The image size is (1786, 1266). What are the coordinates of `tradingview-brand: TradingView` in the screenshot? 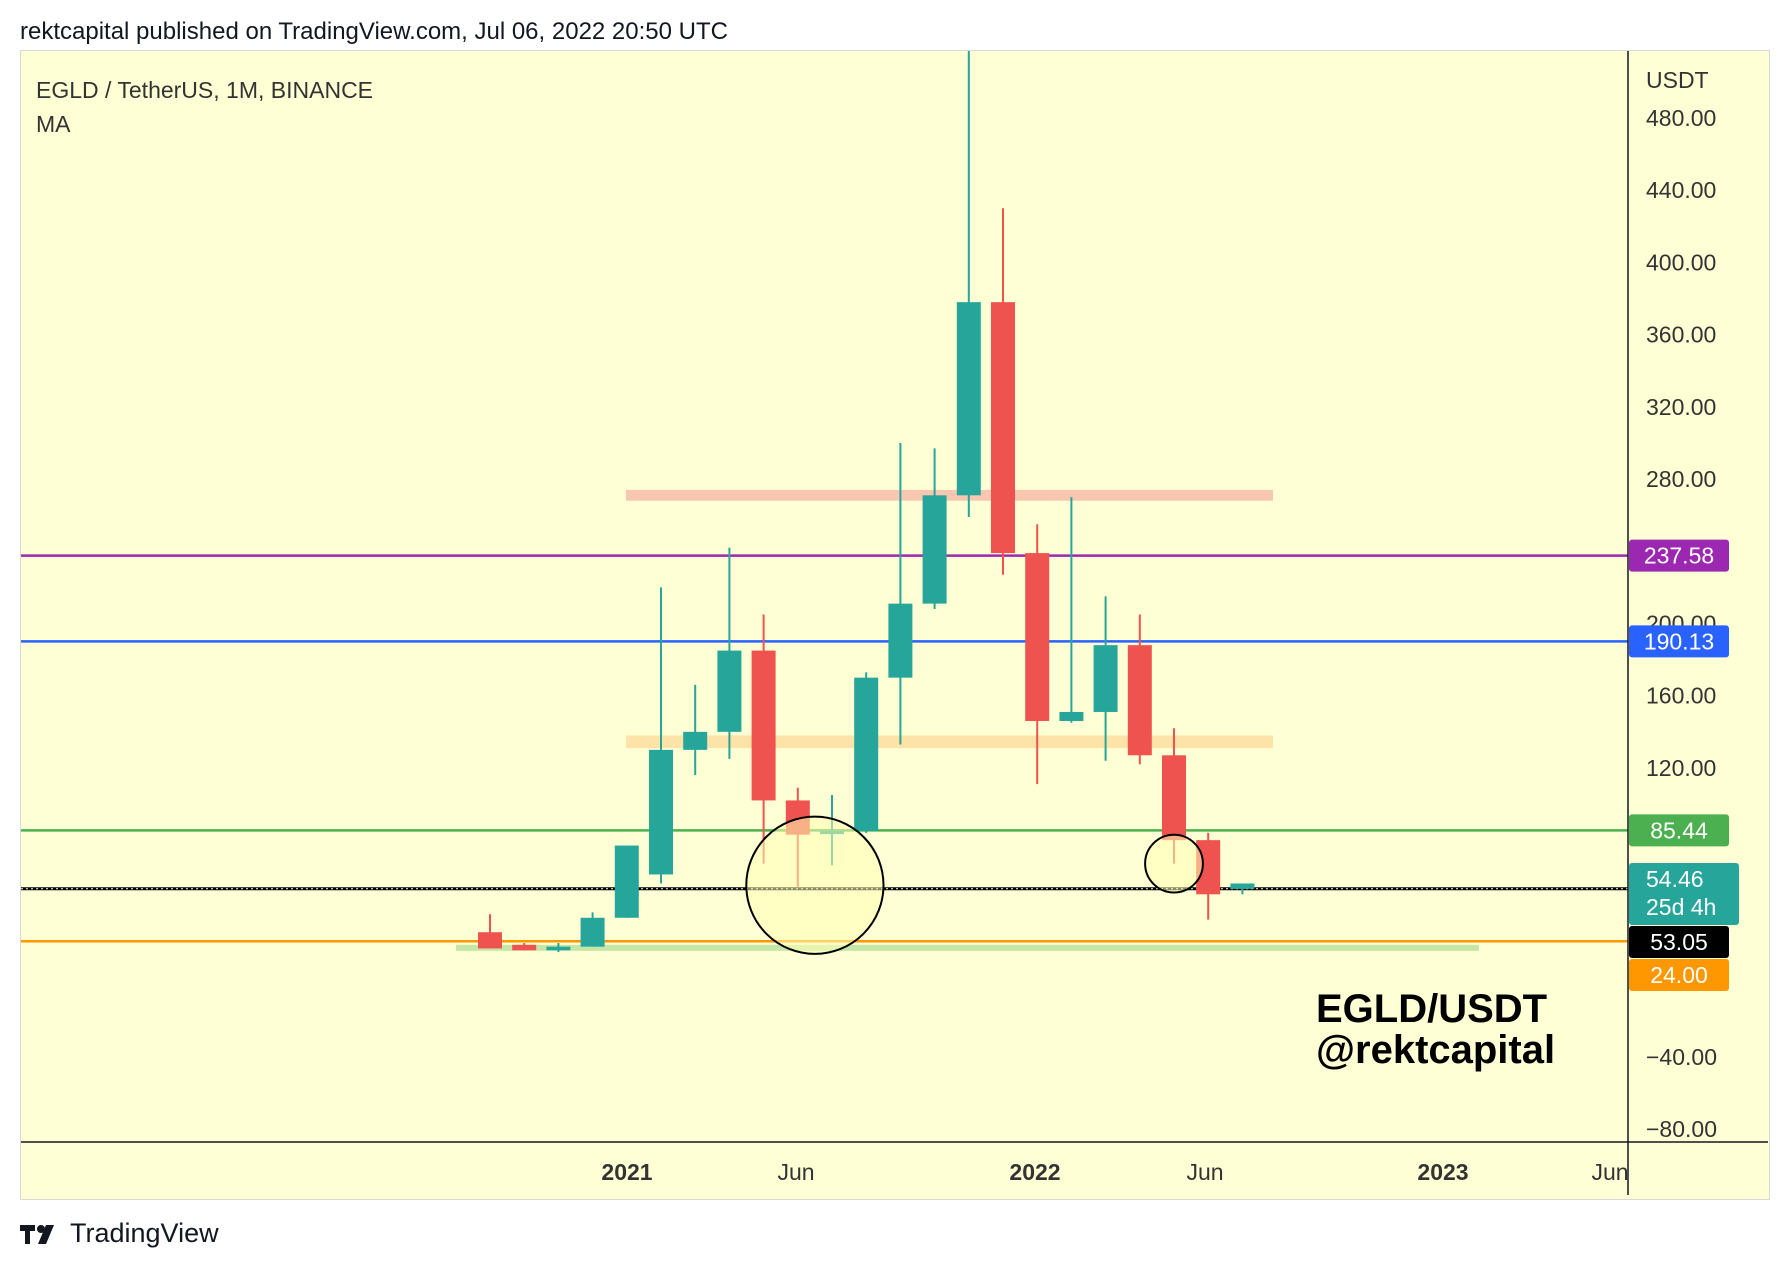 It's located at (144, 1233).